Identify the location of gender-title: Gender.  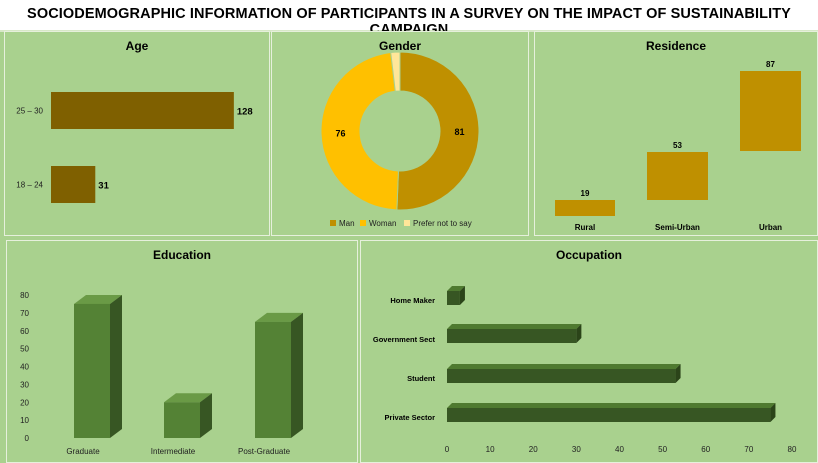
(399, 46).